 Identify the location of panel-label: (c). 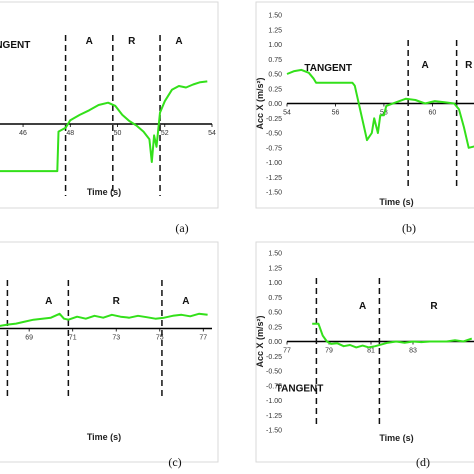
(174, 462).